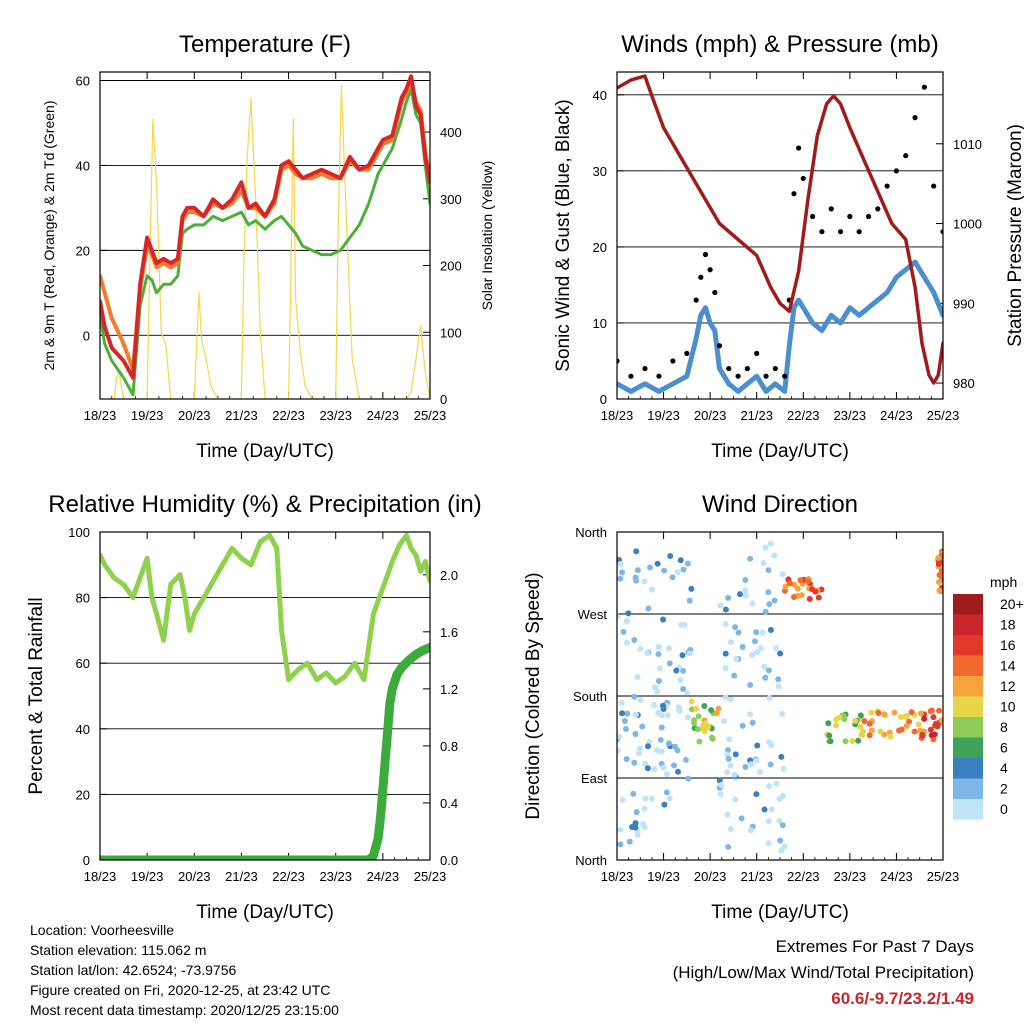 This screenshot has width=1024, height=1024. What do you see at coordinates (83, 165) in the screenshot?
I see `y-tick-label: 40` at bounding box center [83, 165].